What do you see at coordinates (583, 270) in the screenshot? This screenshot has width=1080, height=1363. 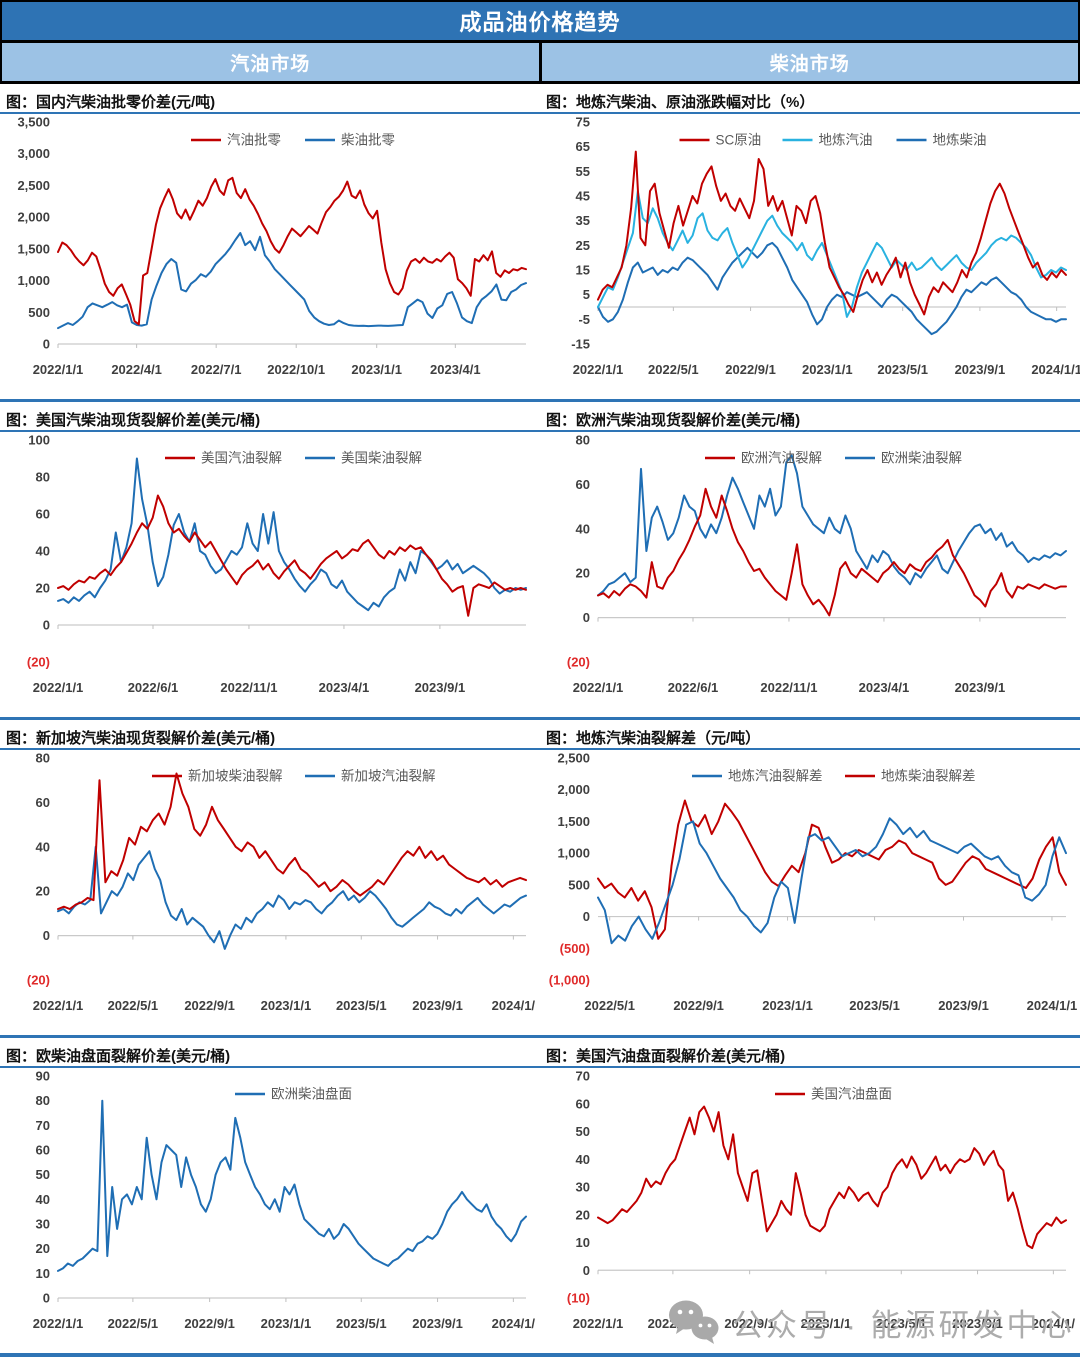 I see `svg-text: 15` at bounding box center [583, 270].